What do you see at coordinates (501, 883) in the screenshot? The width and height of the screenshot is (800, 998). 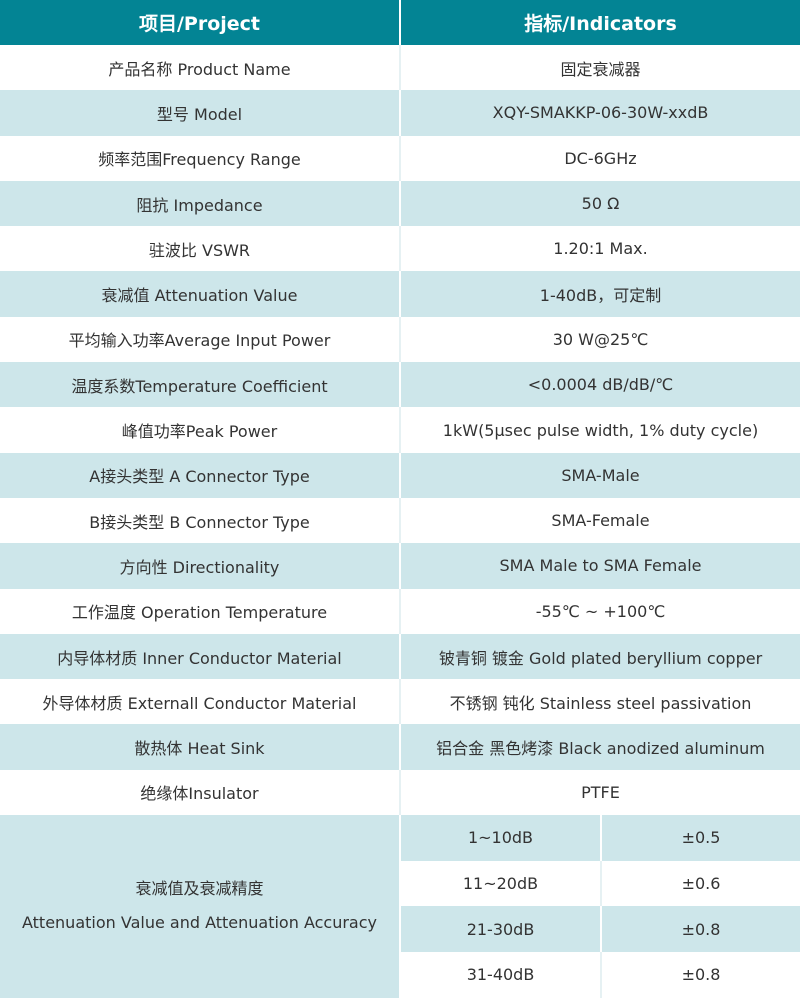 I see `accuracy-range: 11~20dB` at bounding box center [501, 883].